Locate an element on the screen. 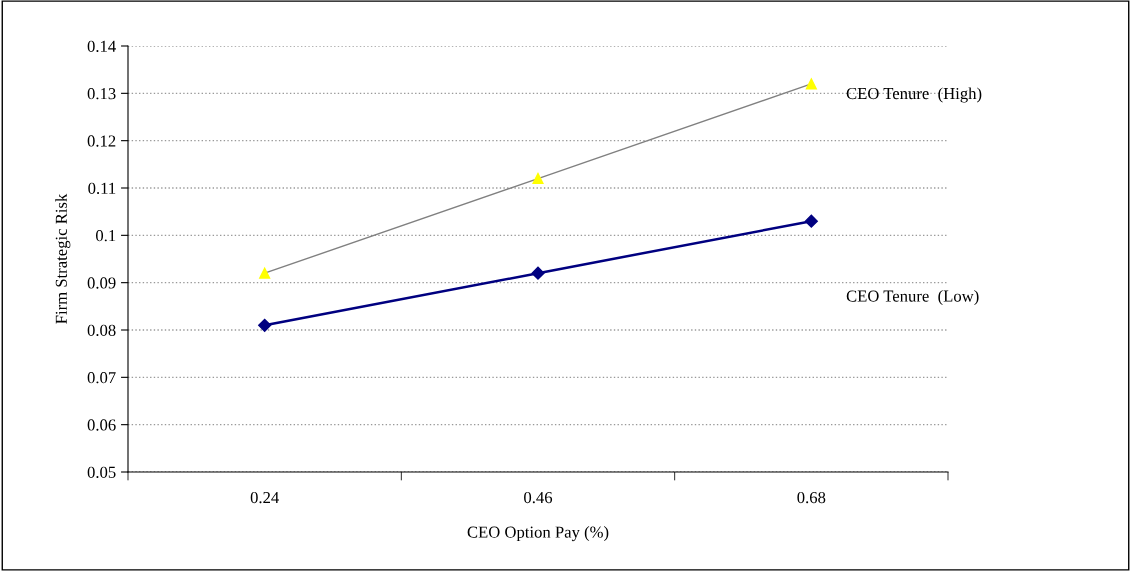 The image size is (1131, 571). y-tick-label: 0.07 is located at coordinates (101, 378).